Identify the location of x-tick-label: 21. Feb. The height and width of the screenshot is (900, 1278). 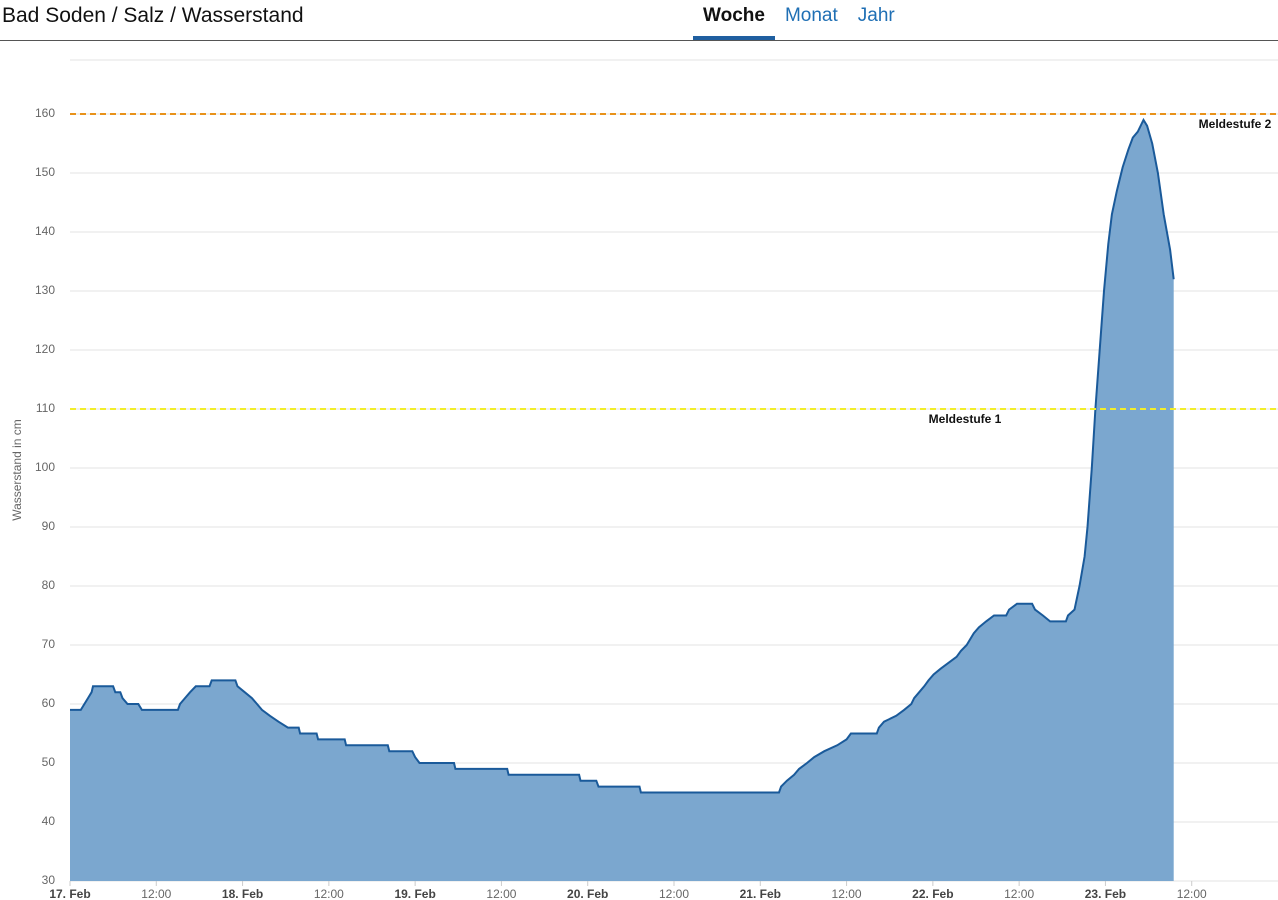
(760, 893).